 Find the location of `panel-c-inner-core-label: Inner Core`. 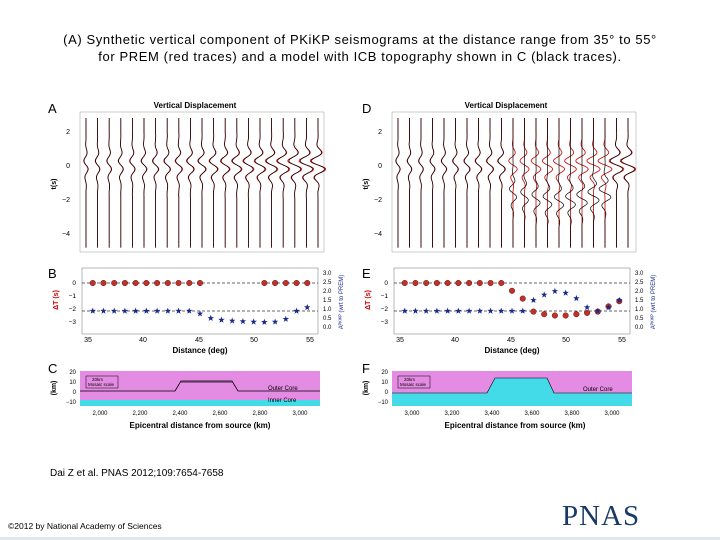

panel-c-inner-core-label: Inner Core is located at coordinates (282, 401).